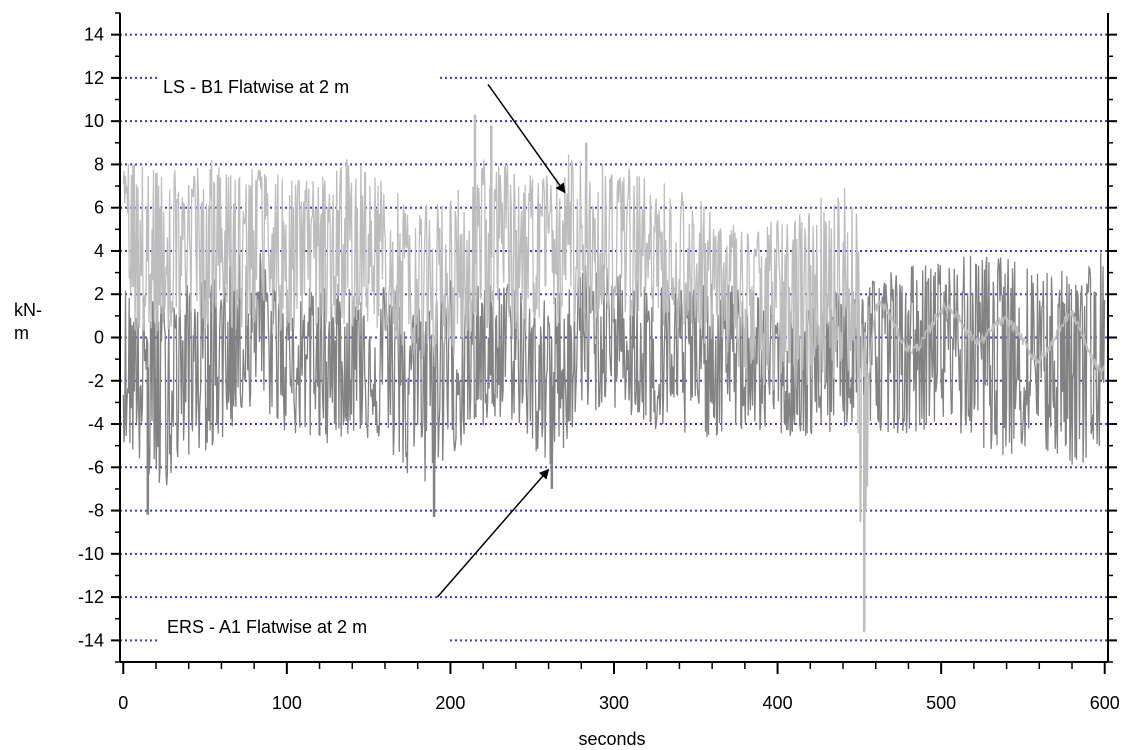 The height and width of the screenshot is (750, 1131). Describe the element at coordinates (96, 467) in the screenshot. I see `y-tick-label: -6` at that location.